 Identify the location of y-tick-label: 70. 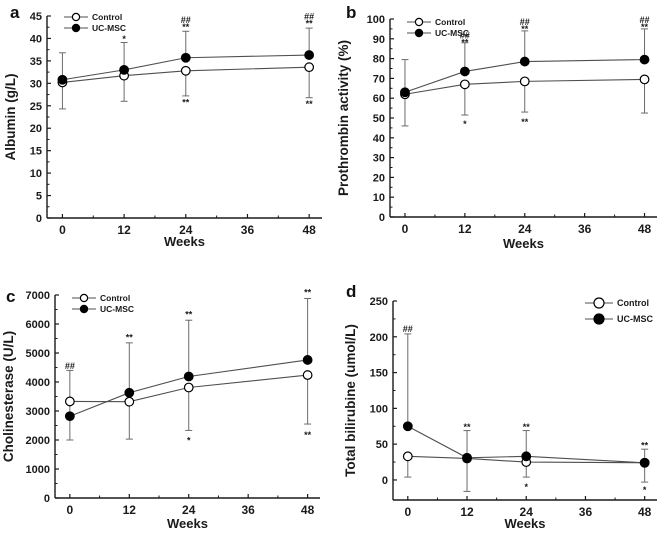
(379, 79).